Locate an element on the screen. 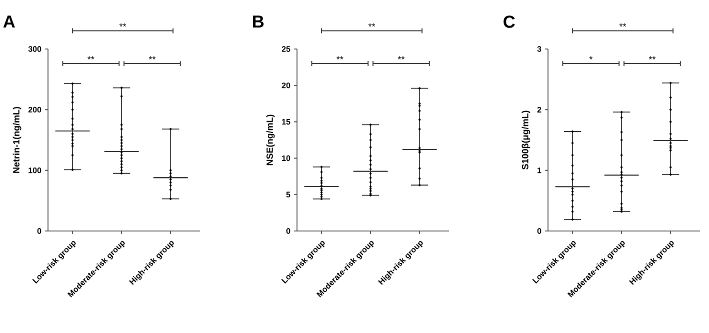  y-tick-label: 25 is located at coordinates (286, 49).